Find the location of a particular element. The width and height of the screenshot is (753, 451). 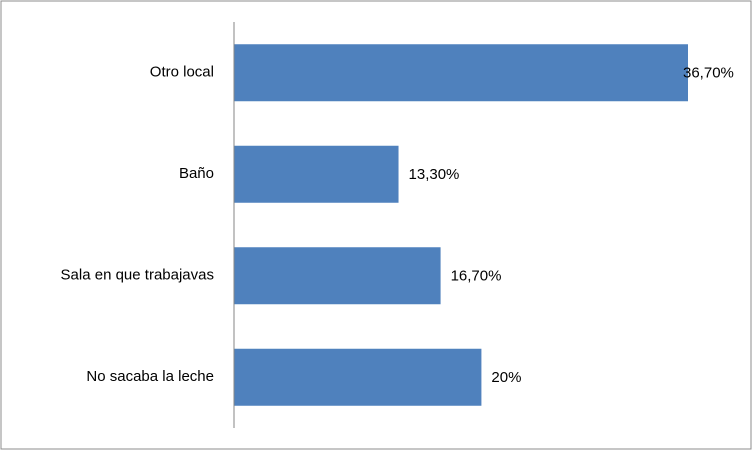

value-label: 36,70% is located at coordinates (708, 73).